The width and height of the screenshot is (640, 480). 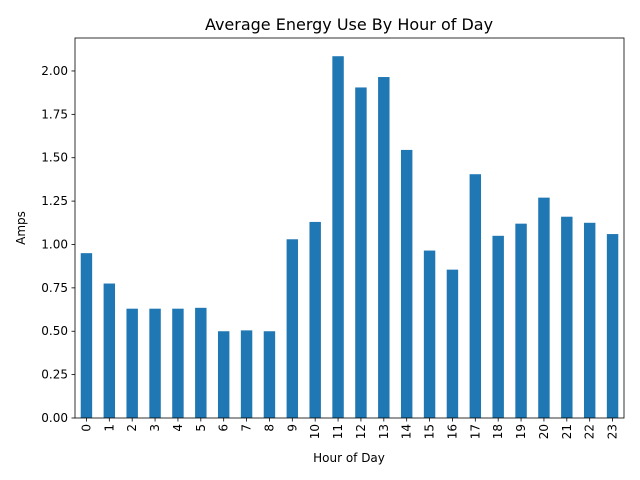 What do you see at coordinates (201, 428) in the screenshot?
I see `x-tick-label: 5` at bounding box center [201, 428].